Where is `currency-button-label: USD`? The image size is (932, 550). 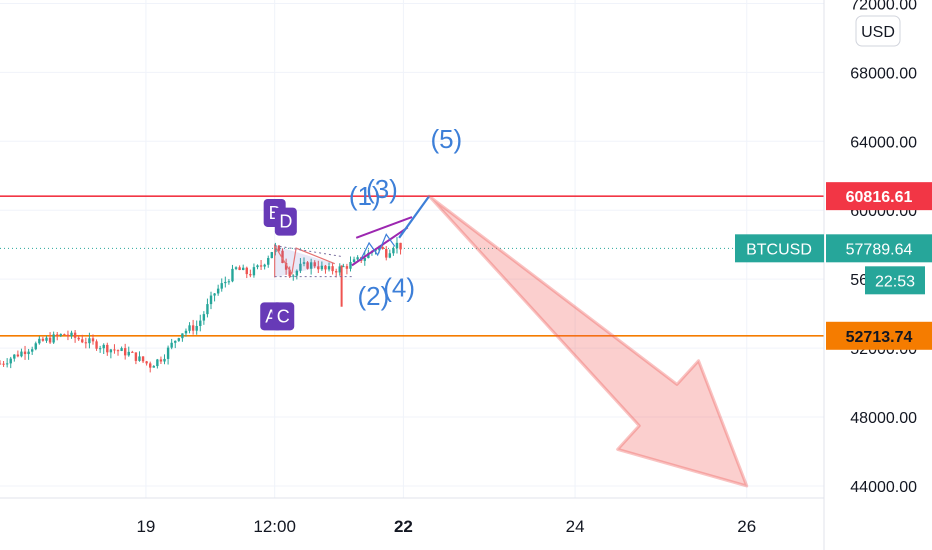
currency-button-label: USD is located at coordinates (878, 32).